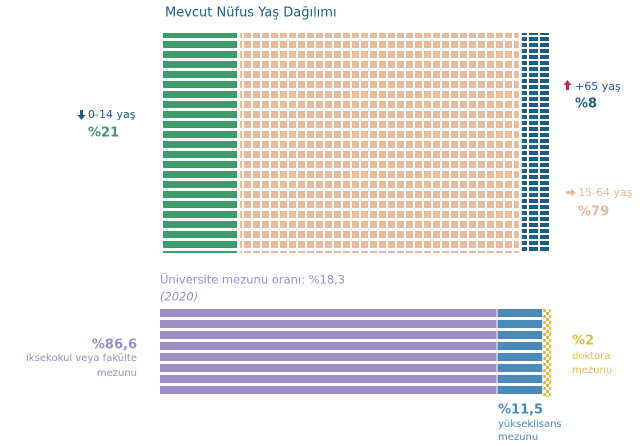 This screenshot has width=641, height=445. I want to click on category-label: 15-64 yaş, so click(605, 192).